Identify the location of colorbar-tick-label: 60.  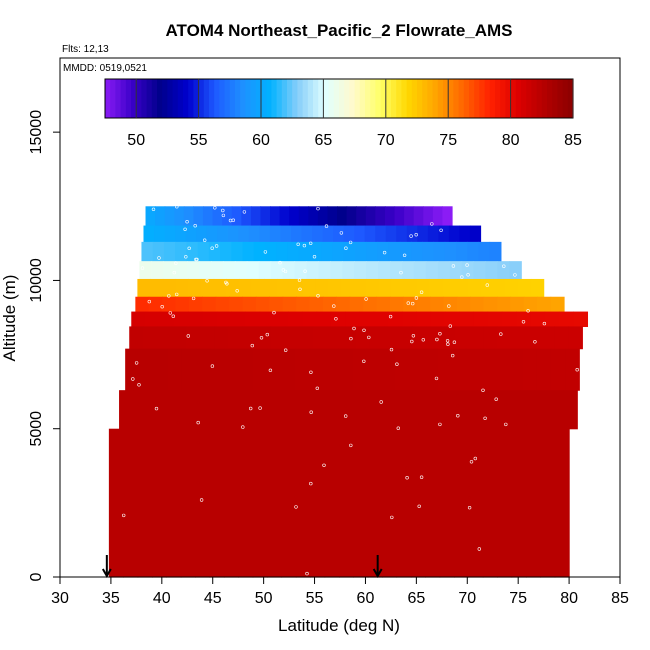
(261, 140).